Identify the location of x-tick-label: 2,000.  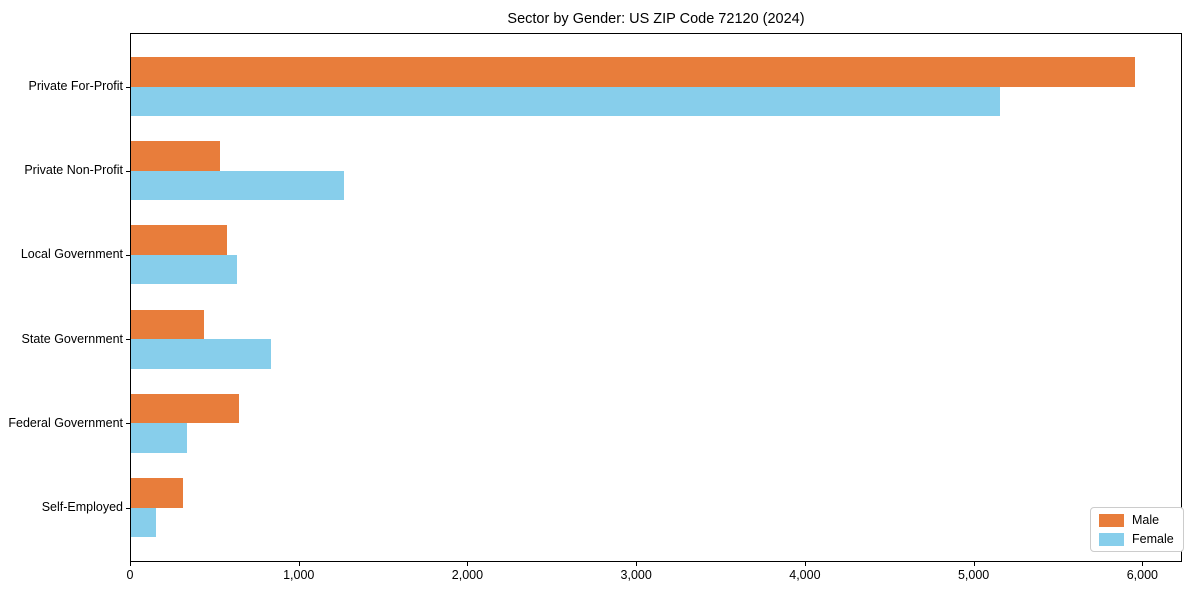
(467, 575).